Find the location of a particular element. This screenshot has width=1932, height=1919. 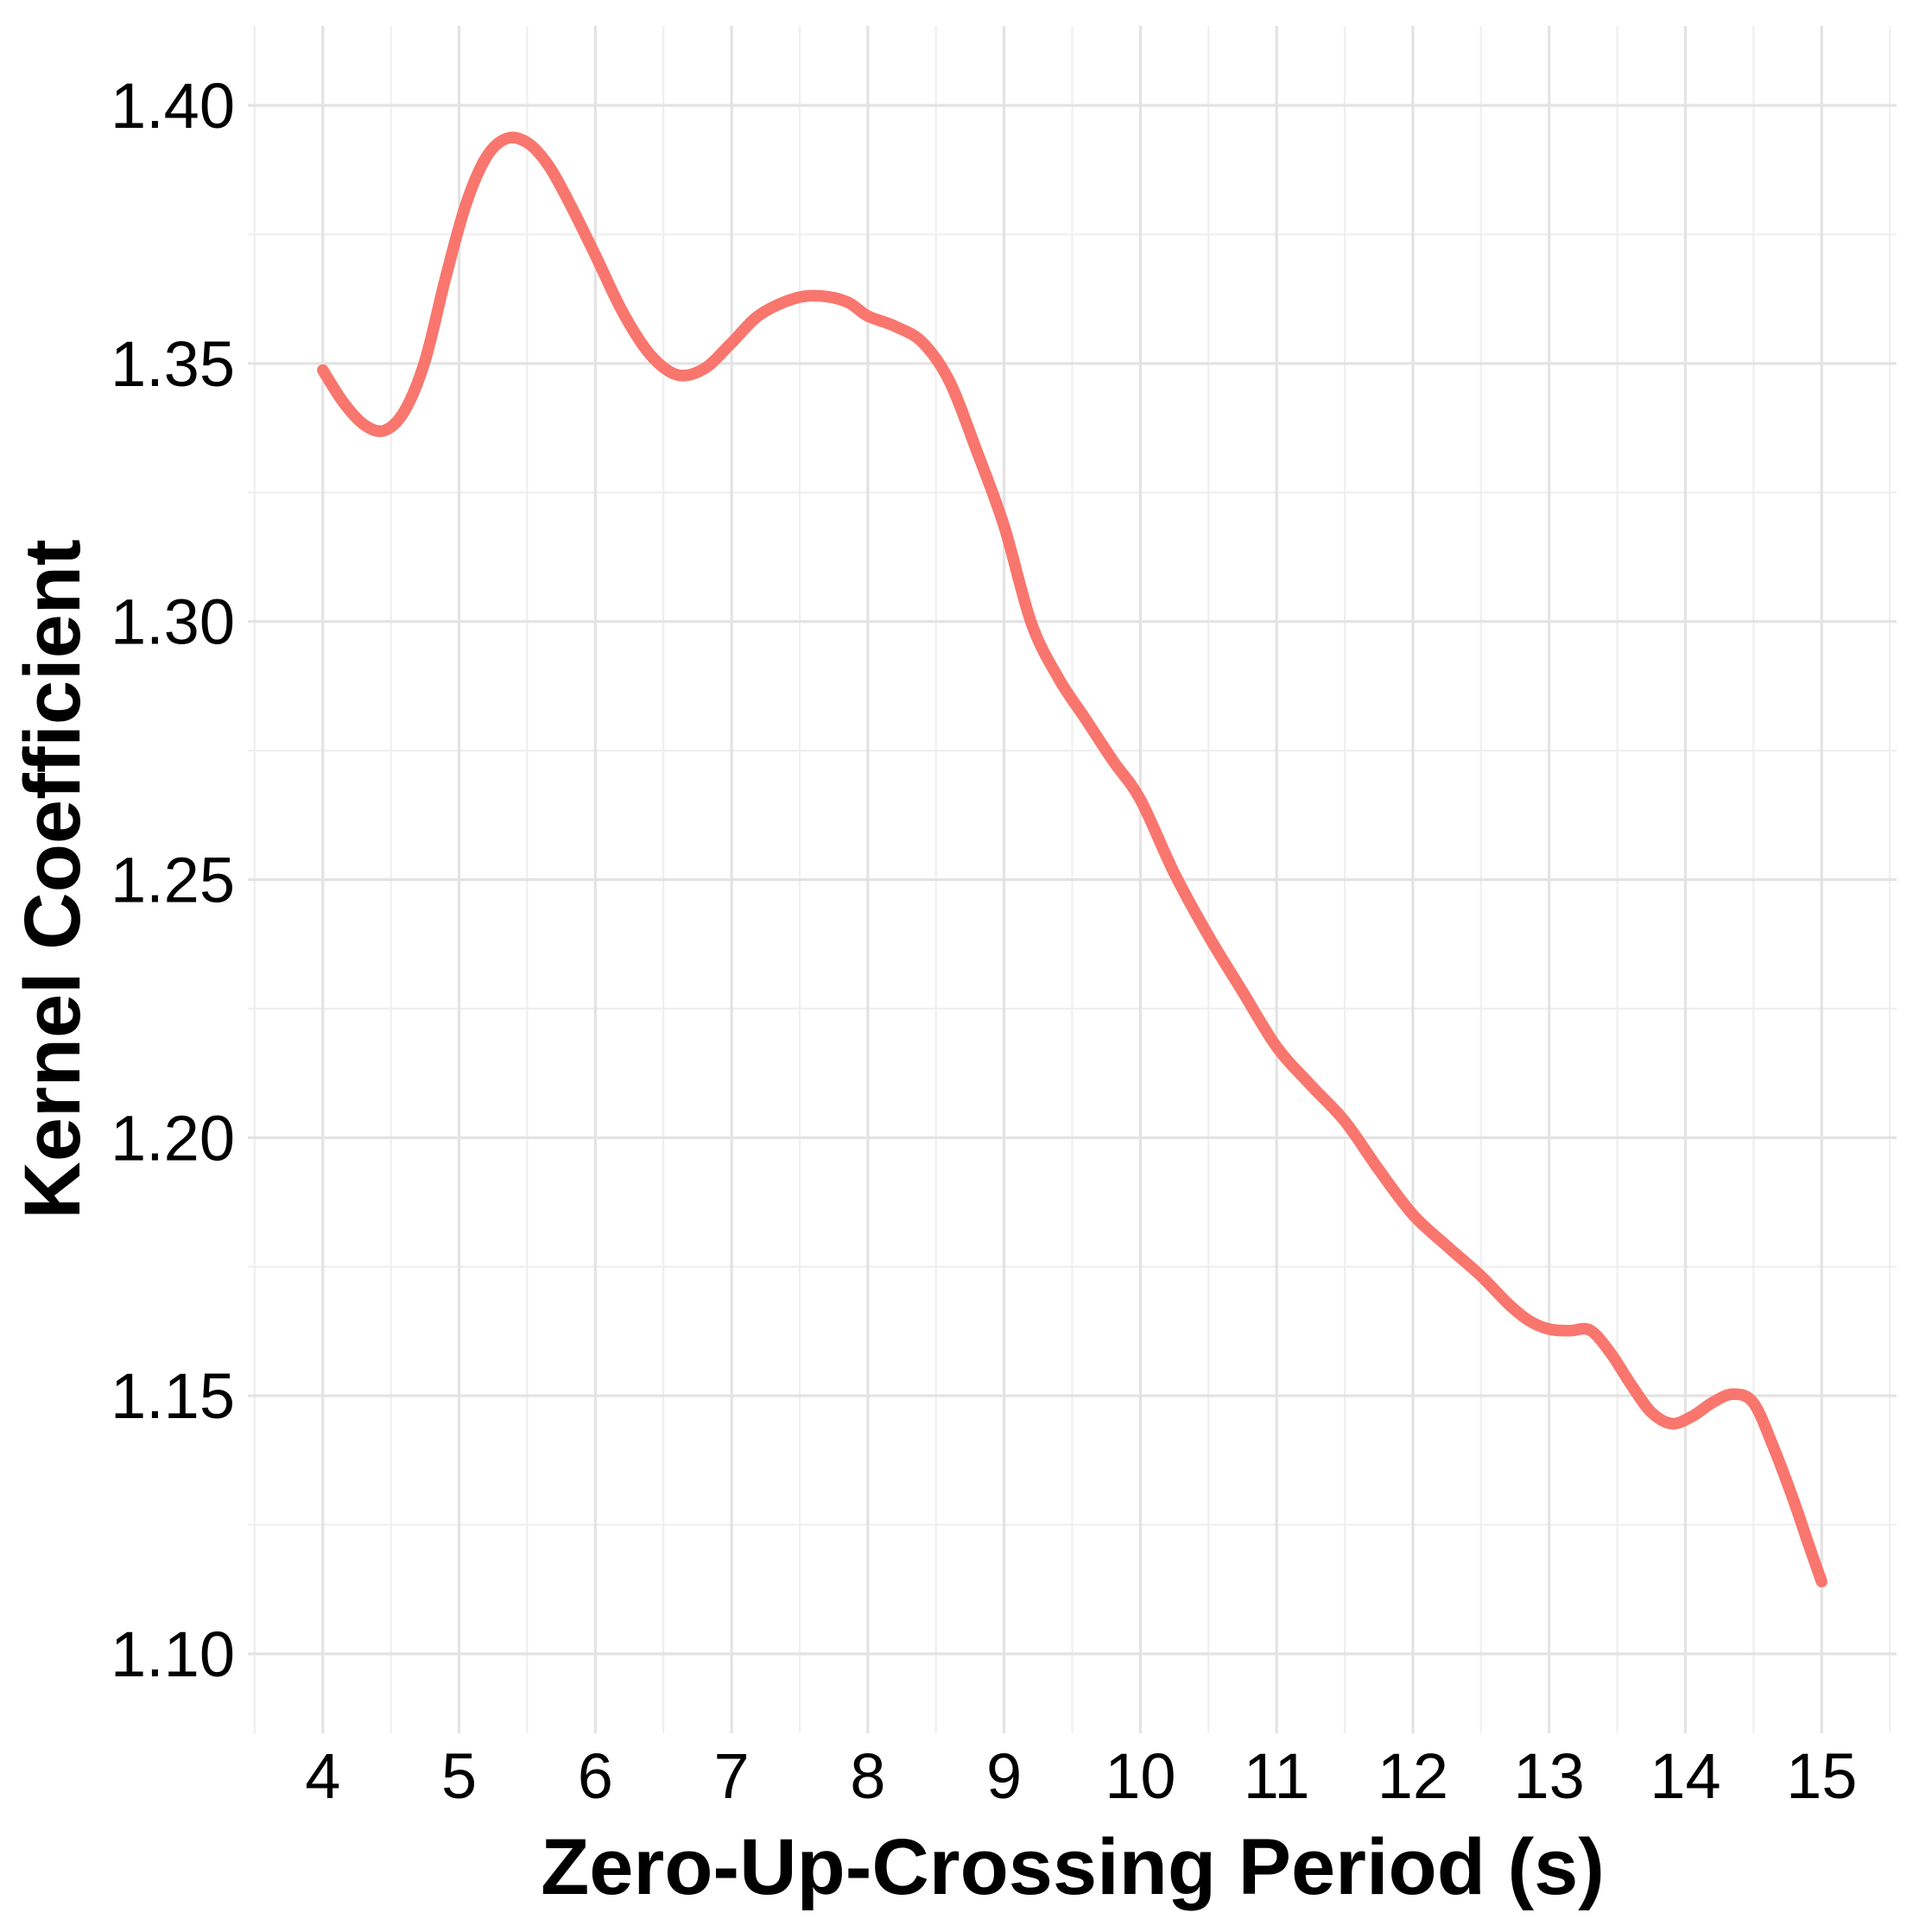

y-tick-label: 1.25 is located at coordinates (173, 881).